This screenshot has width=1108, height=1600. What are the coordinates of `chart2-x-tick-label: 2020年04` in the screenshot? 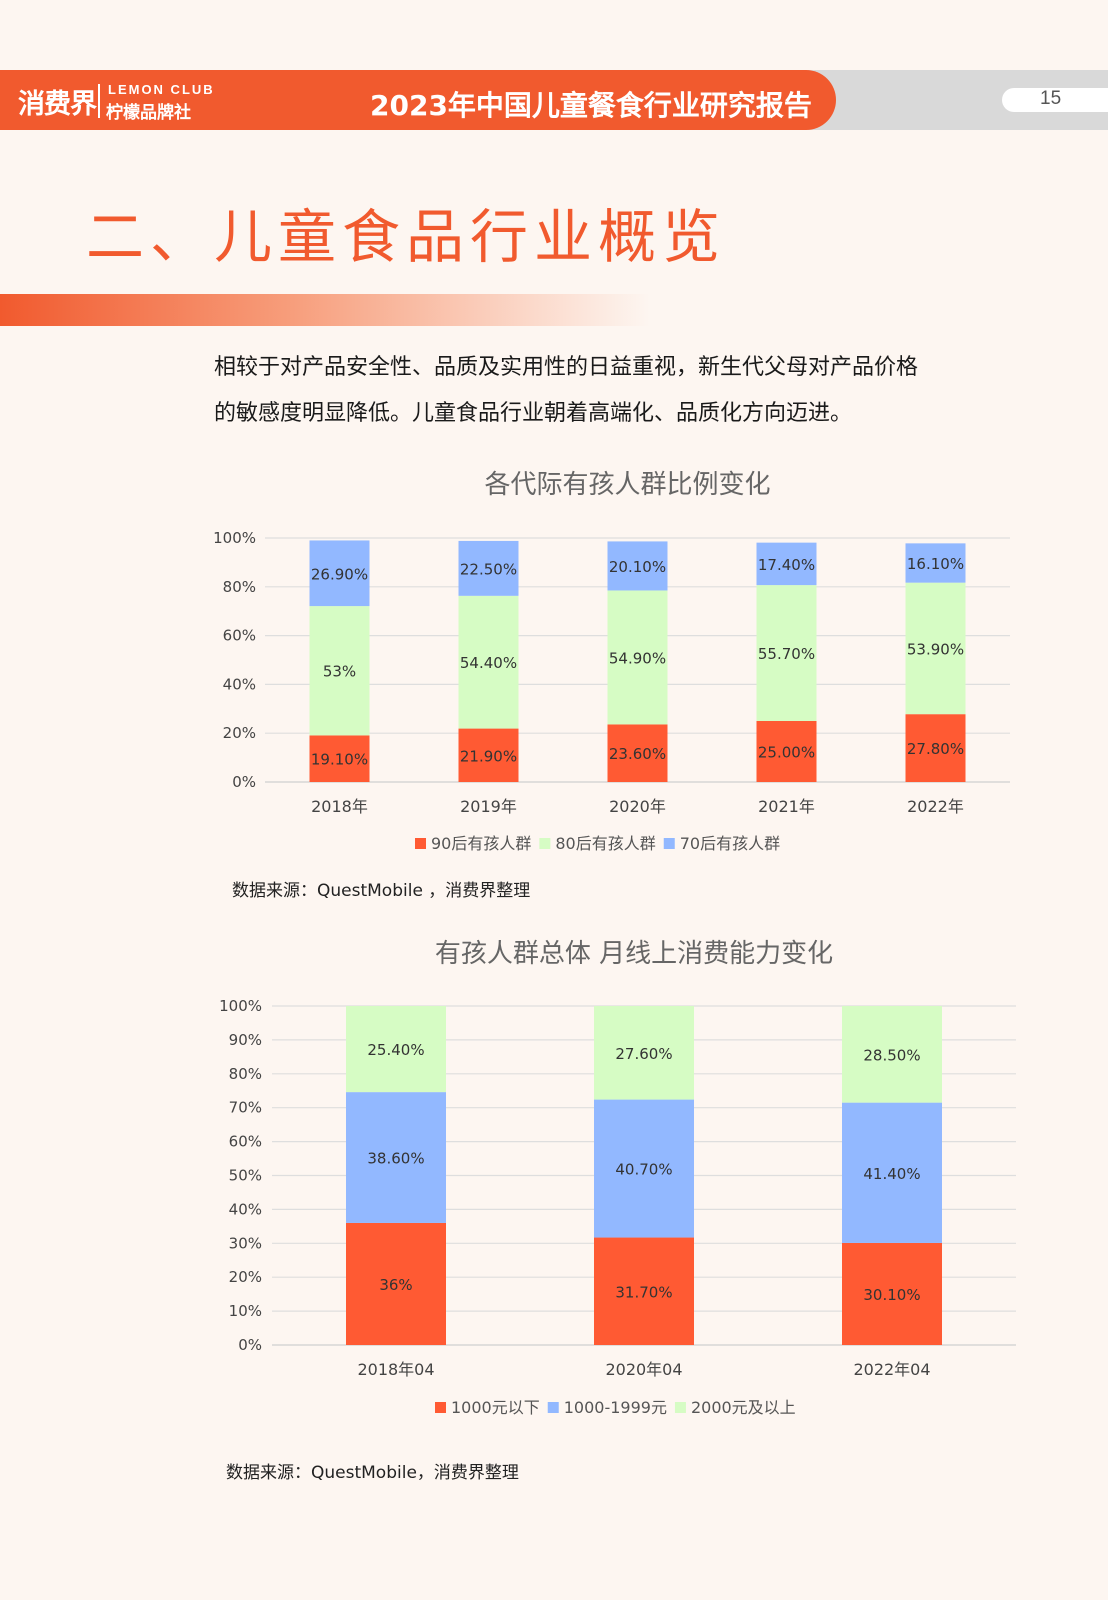 It's located at (643, 1369).